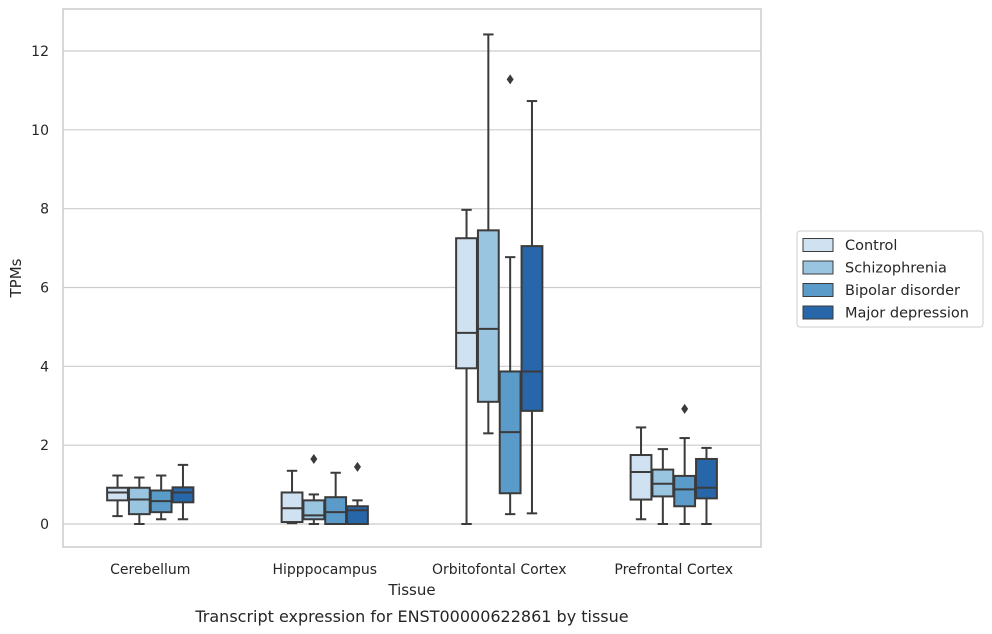 The image size is (992, 634). What do you see at coordinates (357, 515) in the screenshot?
I see `box-iqr-hipppocampus-major-depression` at bounding box center [357, 515].